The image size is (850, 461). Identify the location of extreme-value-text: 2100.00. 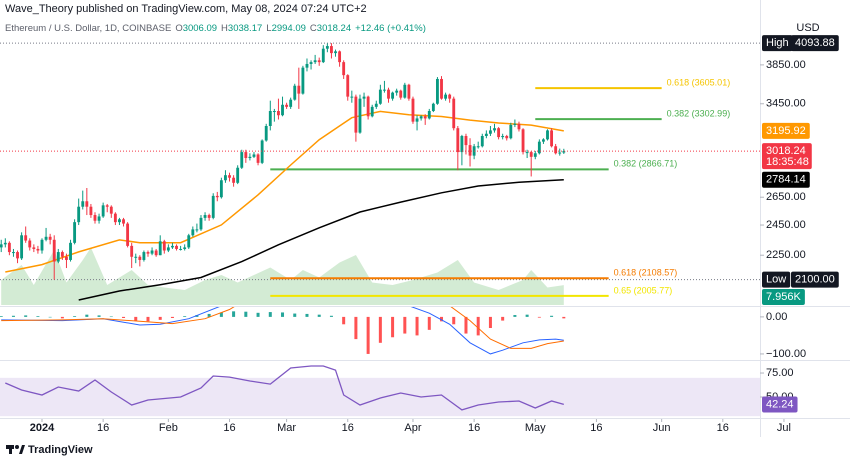
(815, 280).